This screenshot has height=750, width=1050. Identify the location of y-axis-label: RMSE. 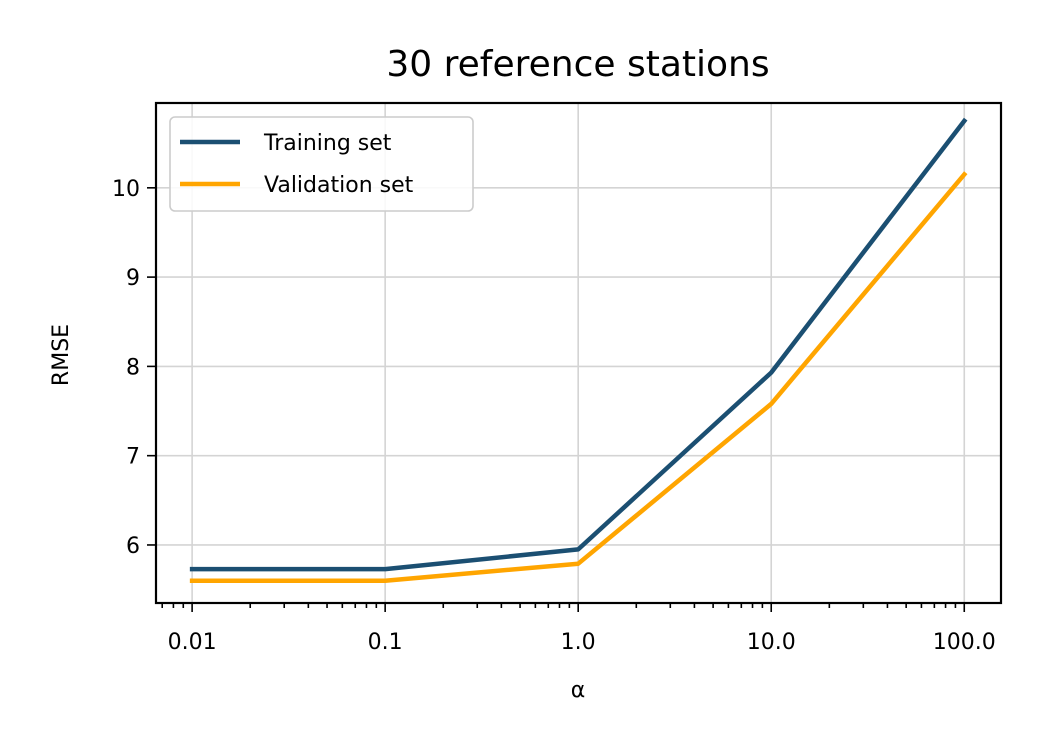
(61, 355).